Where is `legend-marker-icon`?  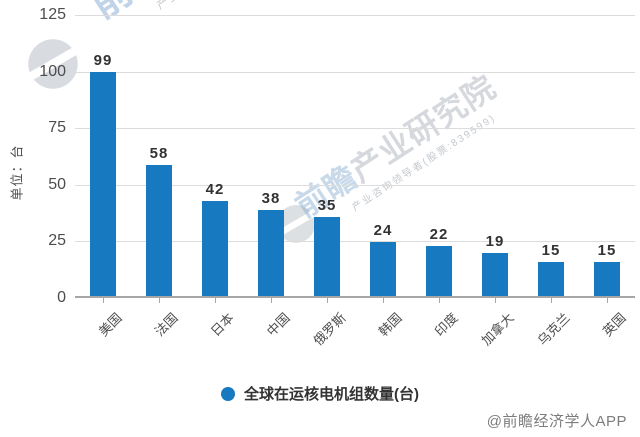 legend-marker-icon is located at coordinates (228, 393).